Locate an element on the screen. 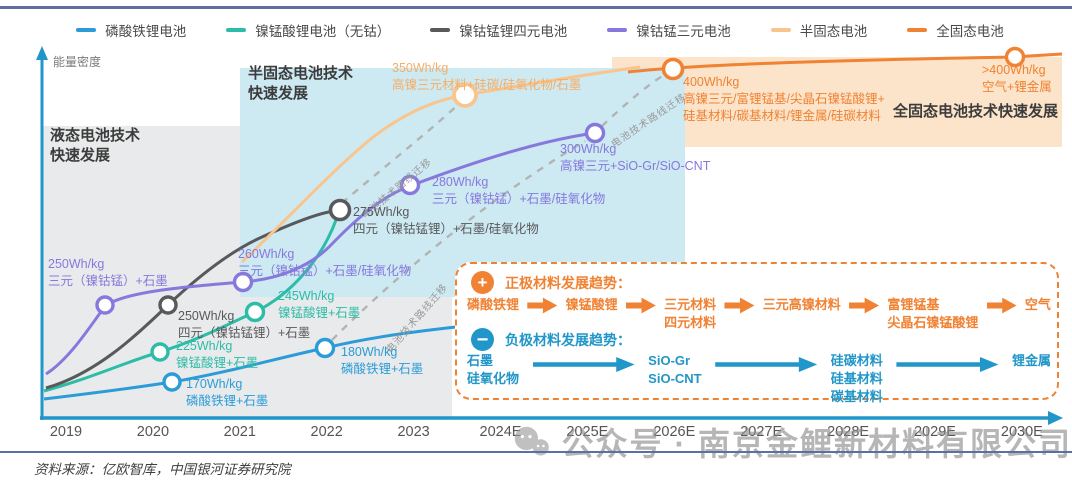  trend-step: 磷酸铁锂 is located at coordinates (493, 305).